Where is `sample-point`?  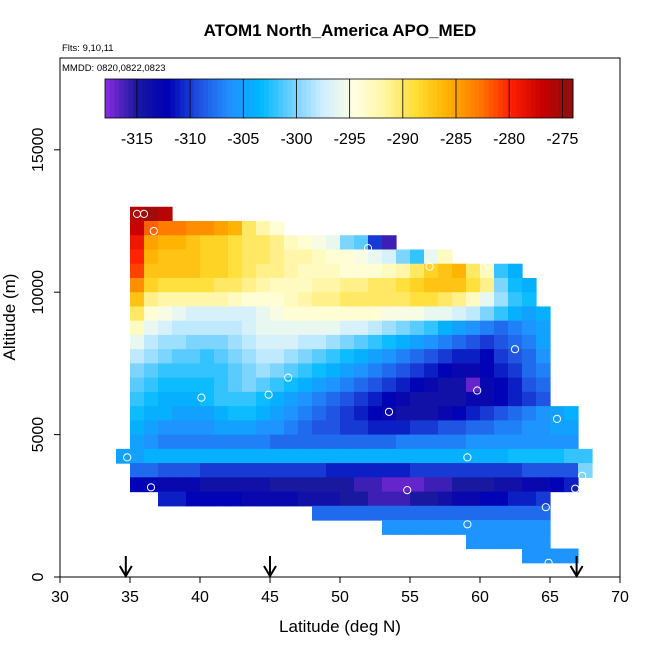
sample-point is located at coordinates (144, 213).